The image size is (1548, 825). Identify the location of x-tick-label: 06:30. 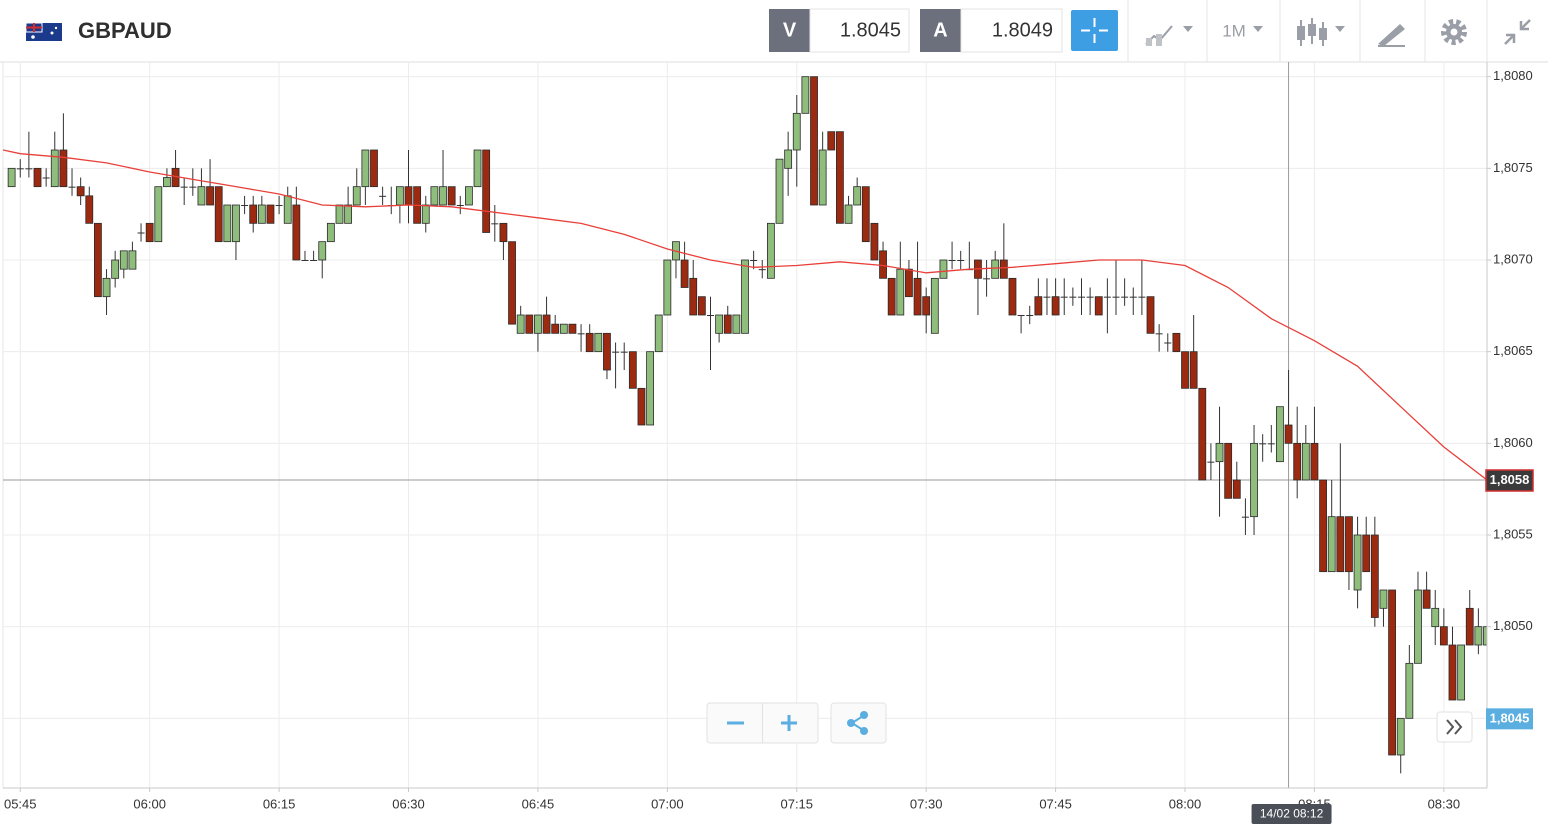
(408, 803).